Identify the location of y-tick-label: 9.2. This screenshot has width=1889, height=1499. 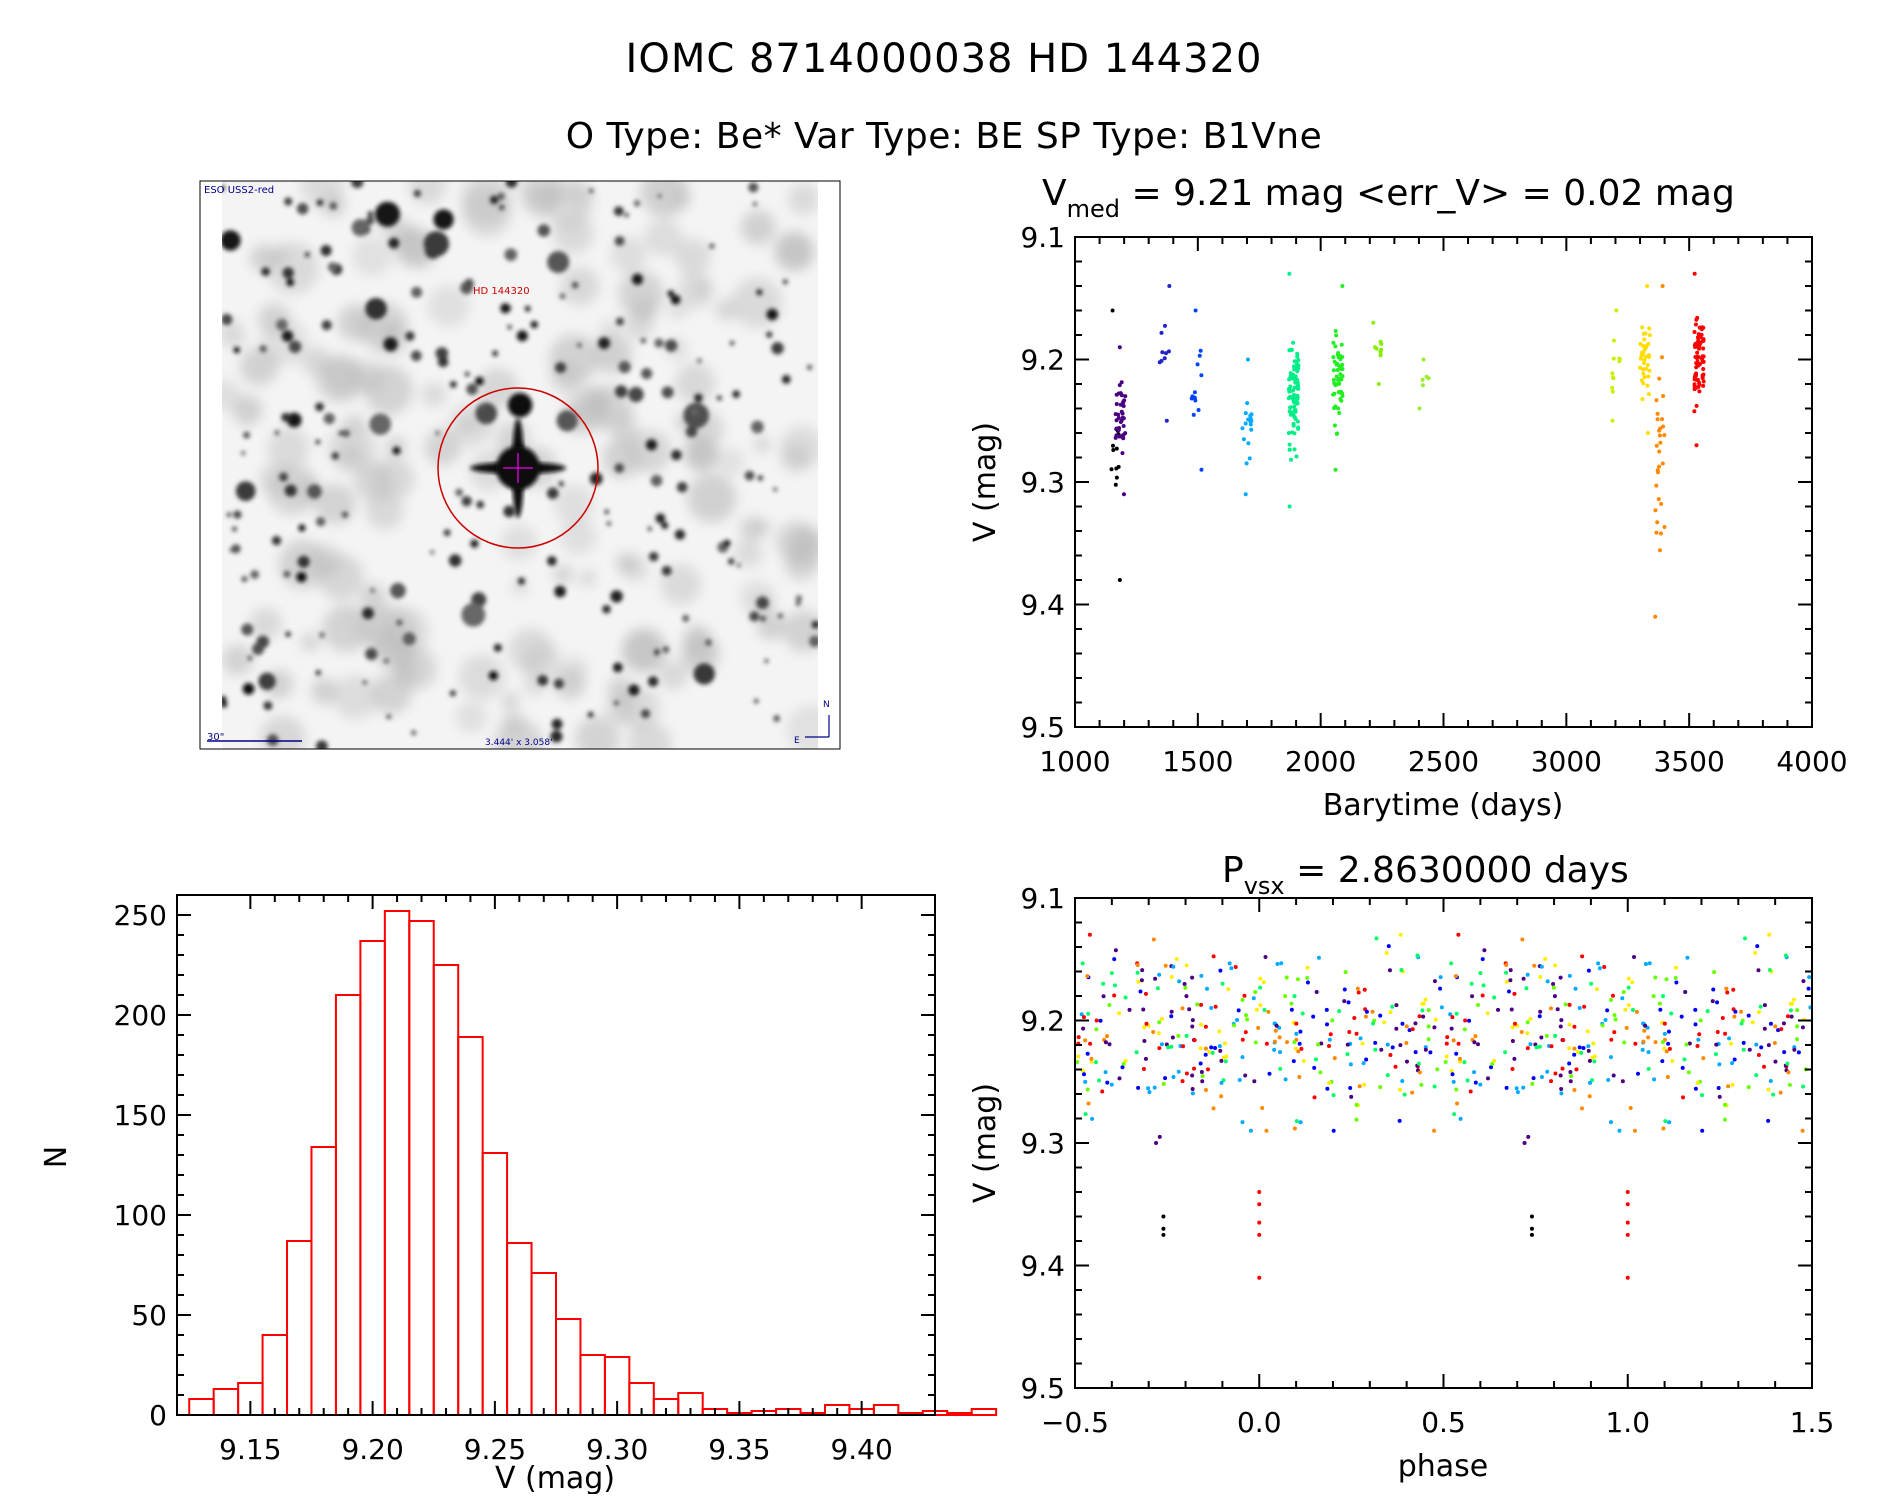
(1042, 360).